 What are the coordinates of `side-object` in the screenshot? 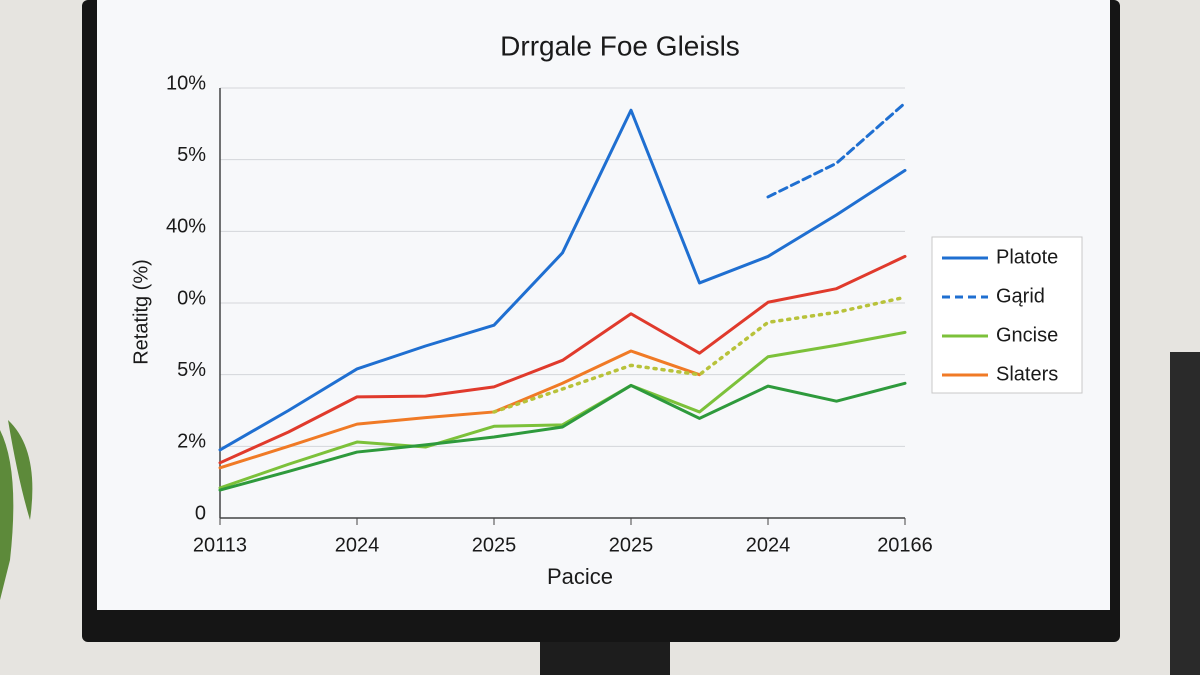 It's located at (1185, 513).